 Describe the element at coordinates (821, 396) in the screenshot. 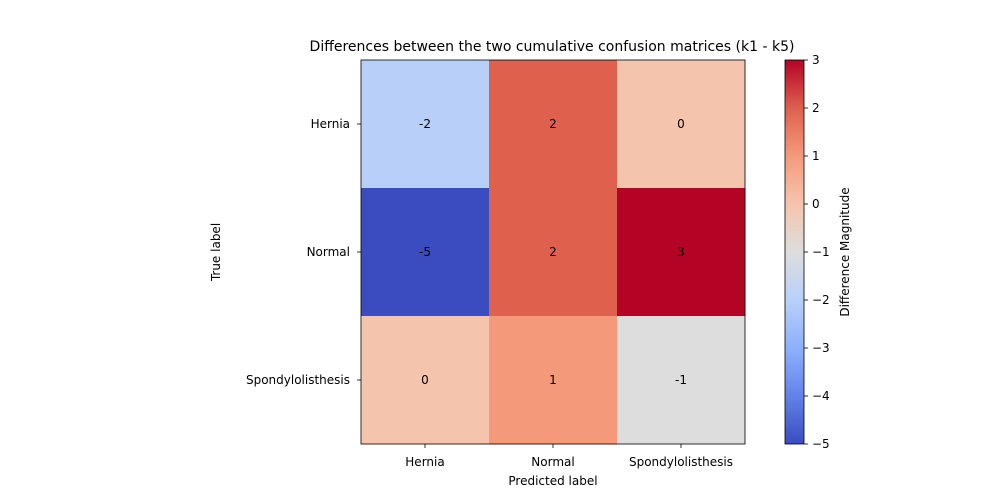

I see `colorbar-tick-label: −4` at that location.